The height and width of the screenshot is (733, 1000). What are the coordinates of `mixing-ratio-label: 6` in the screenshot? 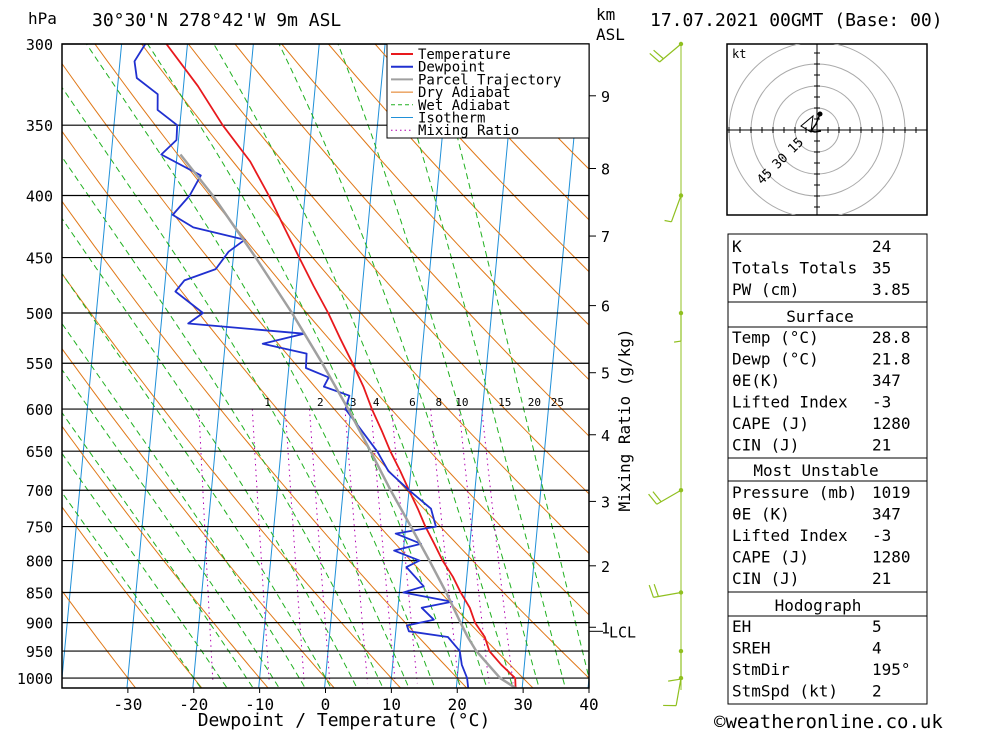 It's located at (412, 402).